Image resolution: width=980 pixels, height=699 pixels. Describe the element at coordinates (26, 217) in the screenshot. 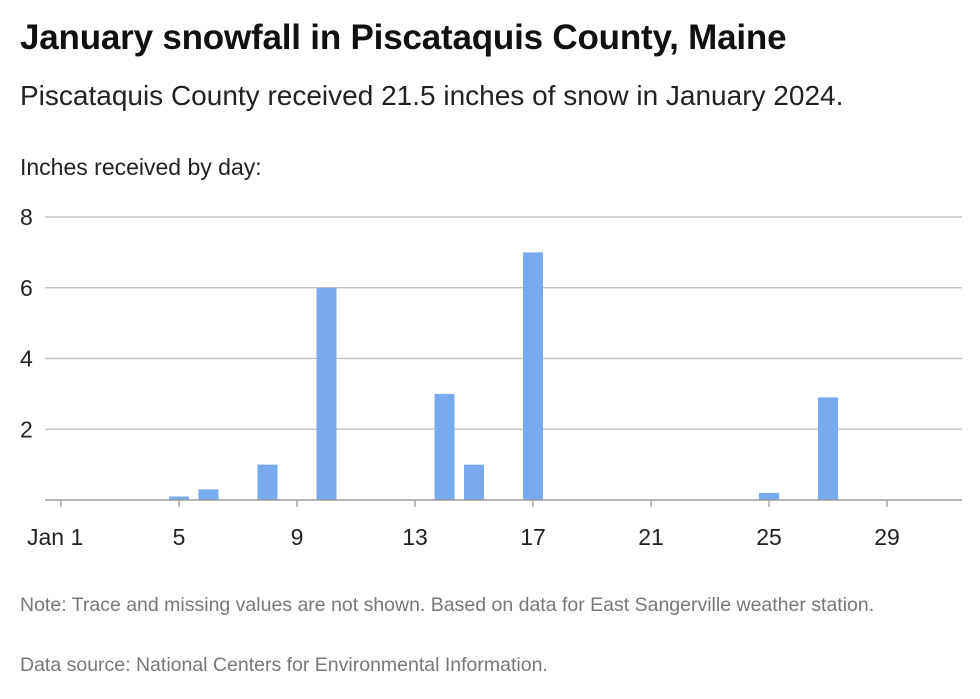

I see `y-tick-label-8: 8` at that location.